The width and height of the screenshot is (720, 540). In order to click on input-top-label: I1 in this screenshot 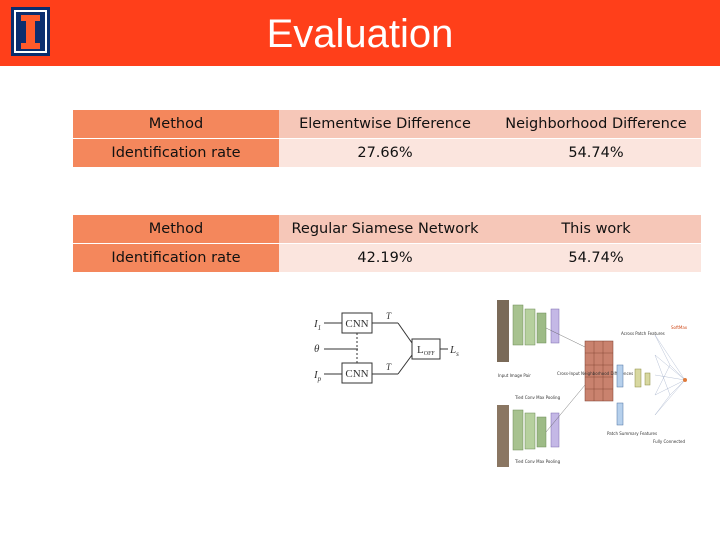, I will do `click(317, 325)`.